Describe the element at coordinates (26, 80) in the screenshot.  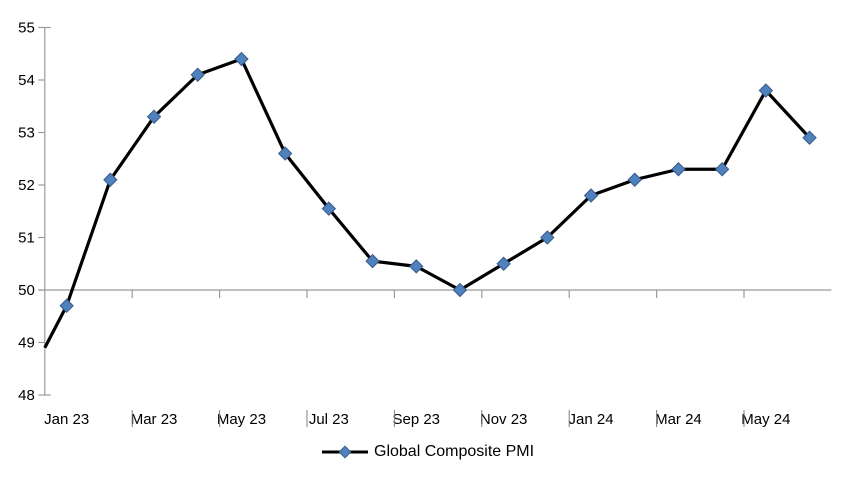
I see `y-tick-label: 54` at that location.